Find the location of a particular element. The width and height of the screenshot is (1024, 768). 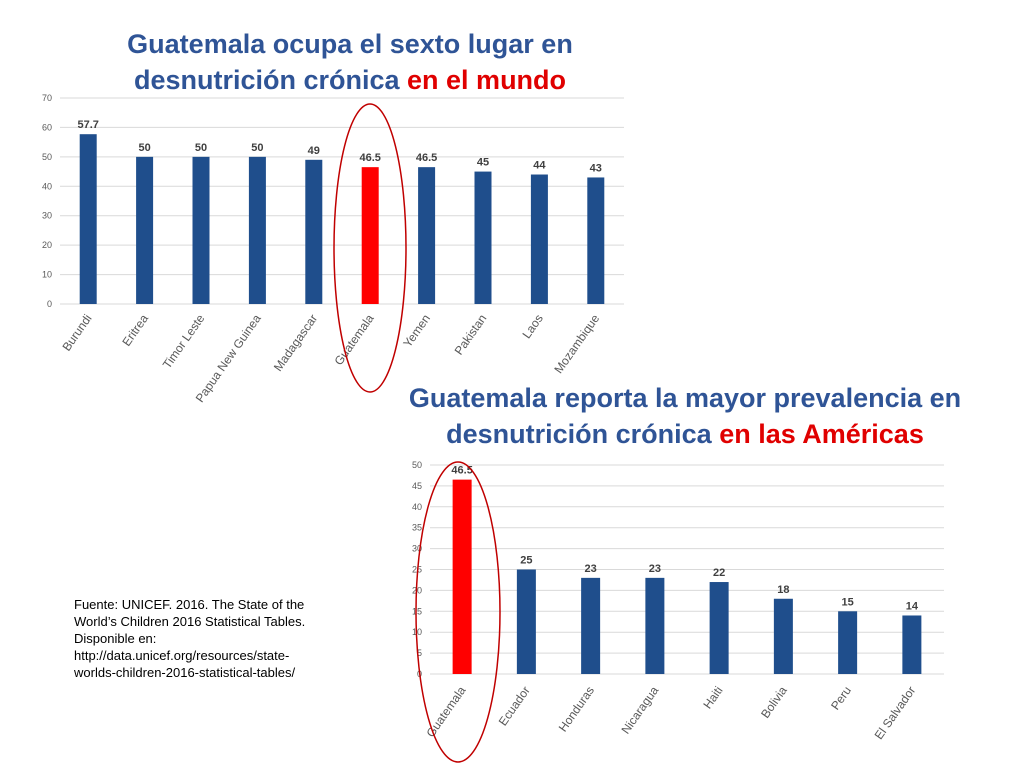

chart2-bar-bolivia is located at coordinates (783, 636).